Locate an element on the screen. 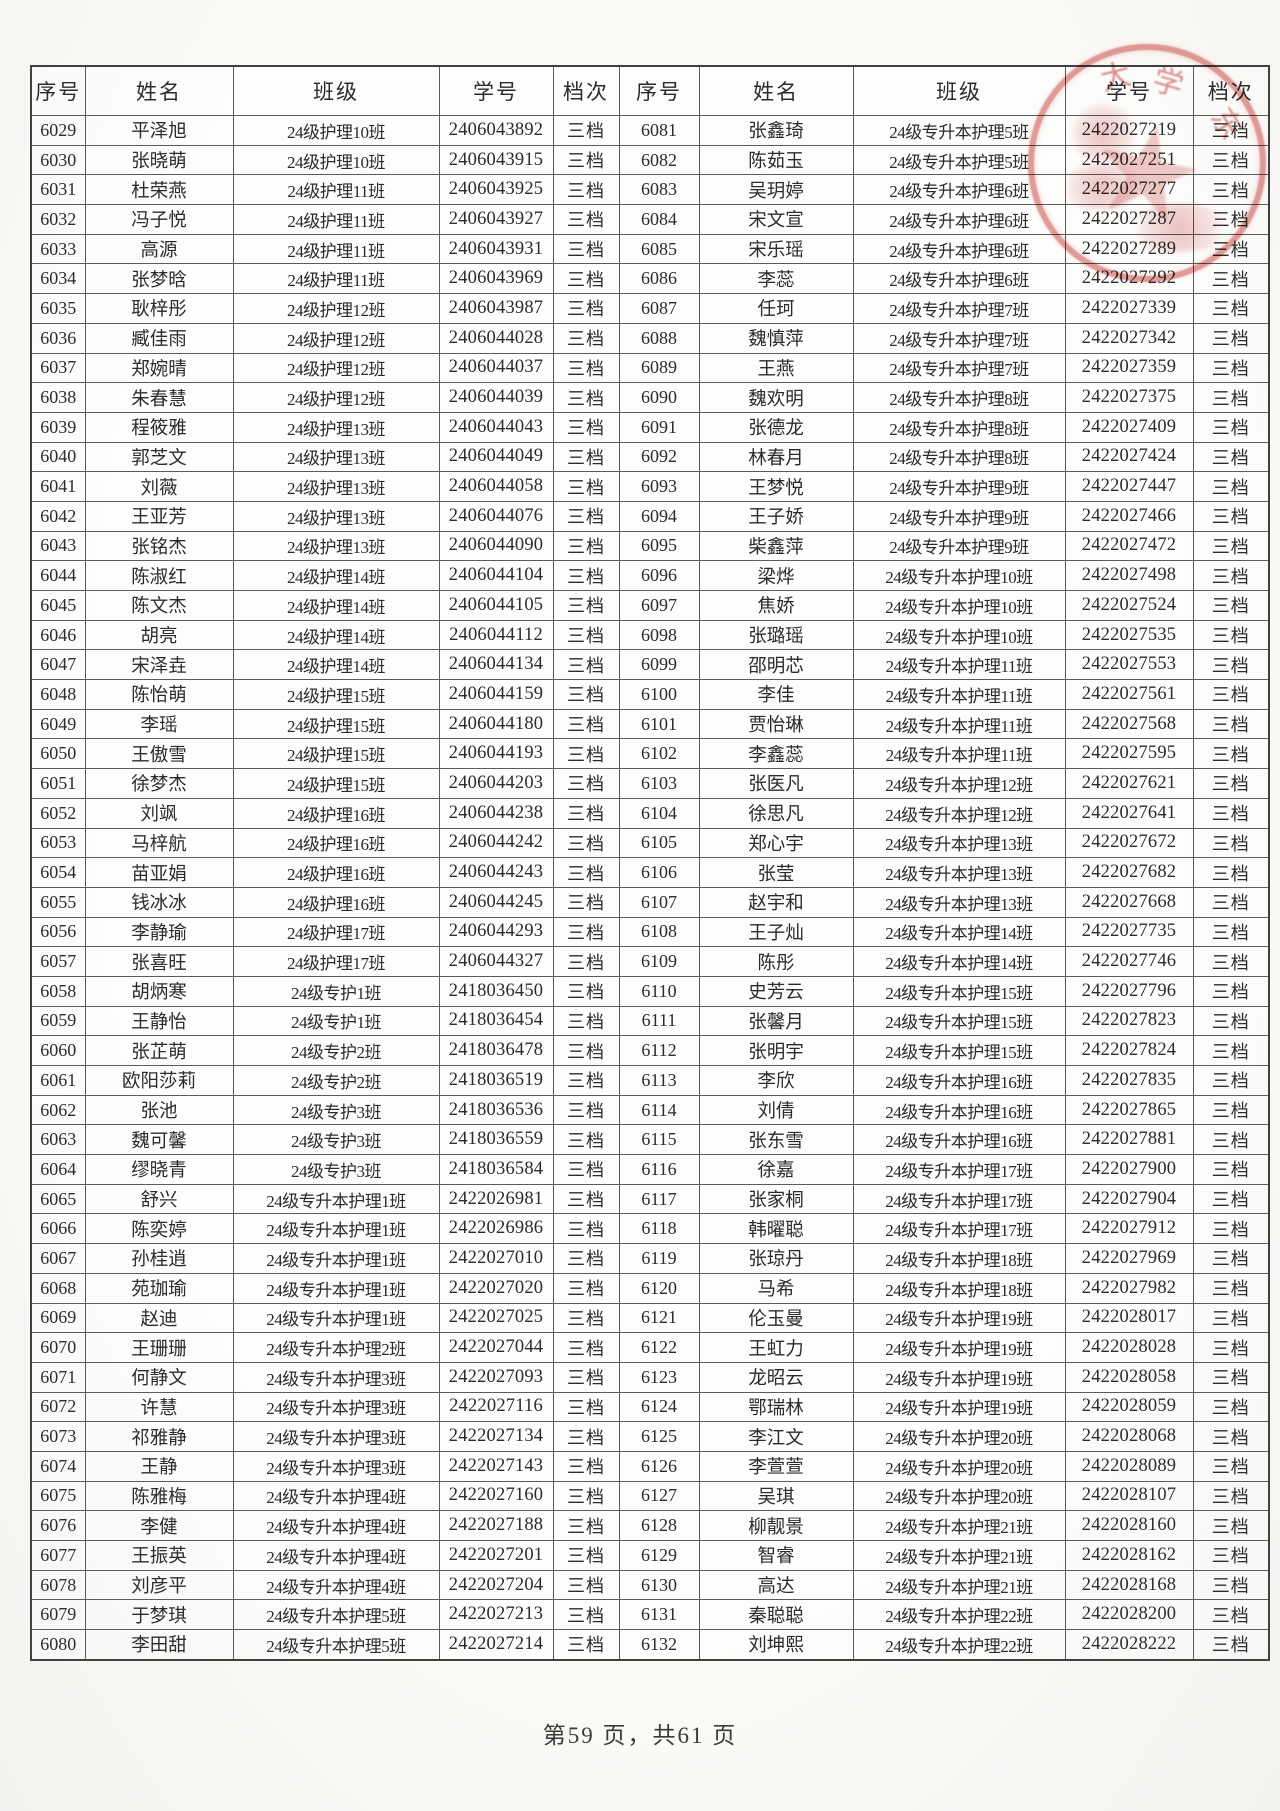 This screenshot has width=1280, height=1811. name-cell: 王子灿 is located at coordinates (776, 932).